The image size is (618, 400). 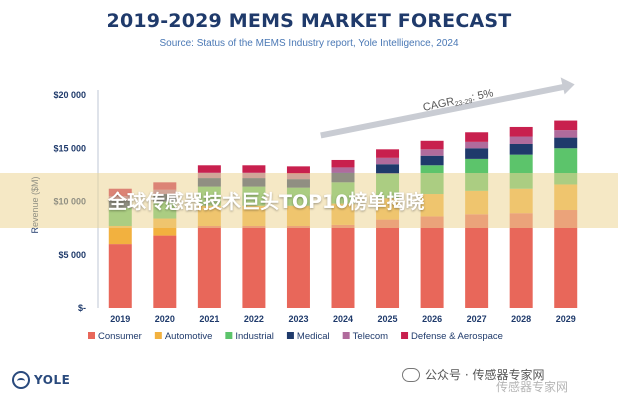 I want to click on yole-logo-text: YOLE, so click(x=52, y=380).